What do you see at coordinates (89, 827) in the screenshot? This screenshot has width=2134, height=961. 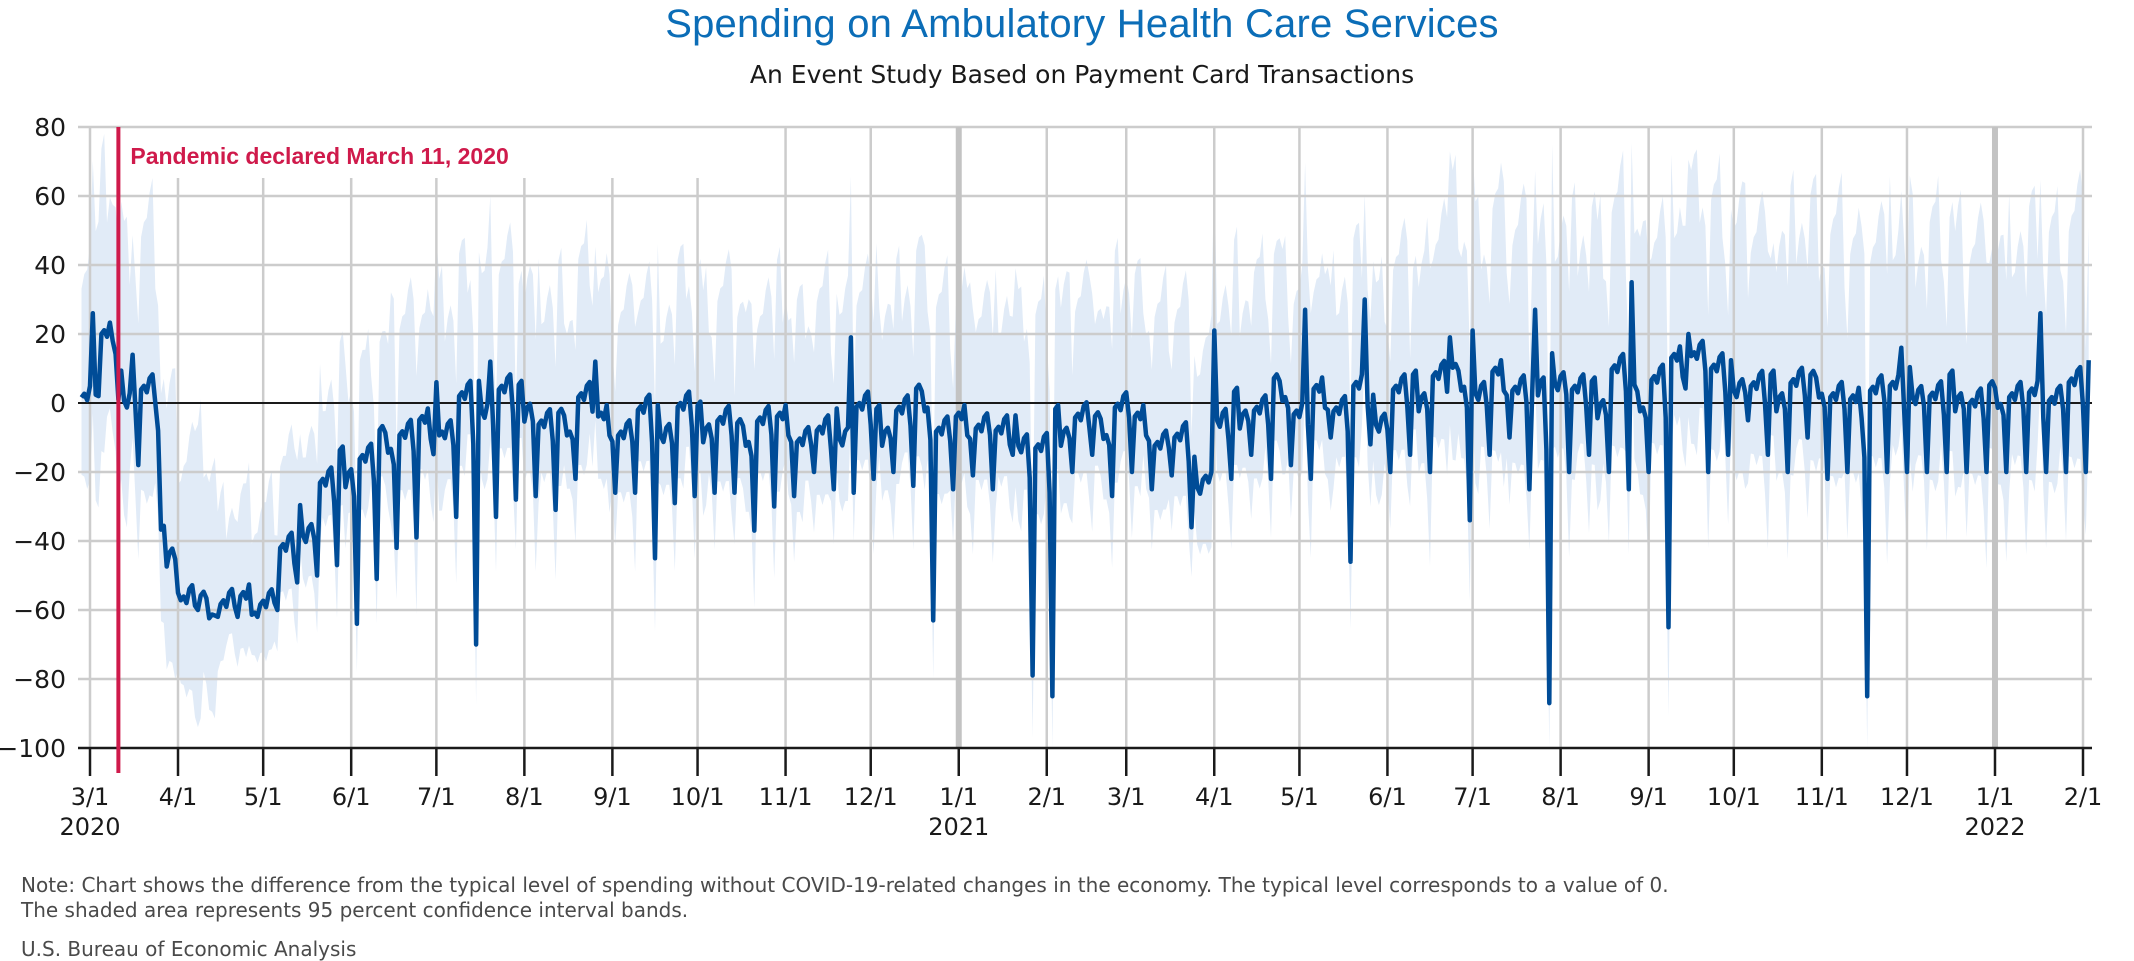 I see `x-year-label: 2020` at bounding box center [89, 827].